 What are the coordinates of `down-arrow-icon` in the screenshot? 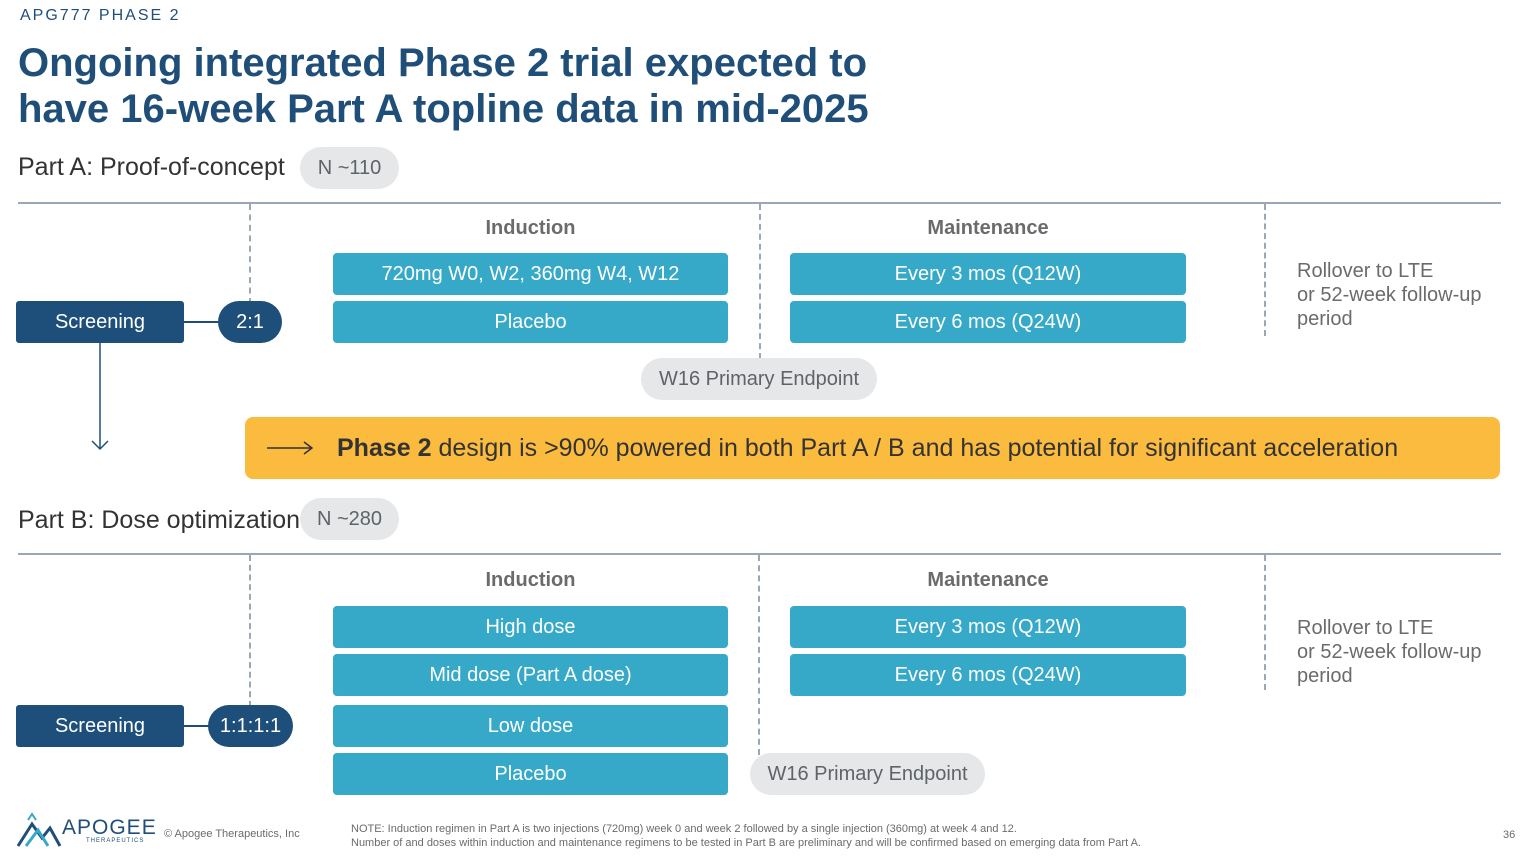 It's located at (100, 397).